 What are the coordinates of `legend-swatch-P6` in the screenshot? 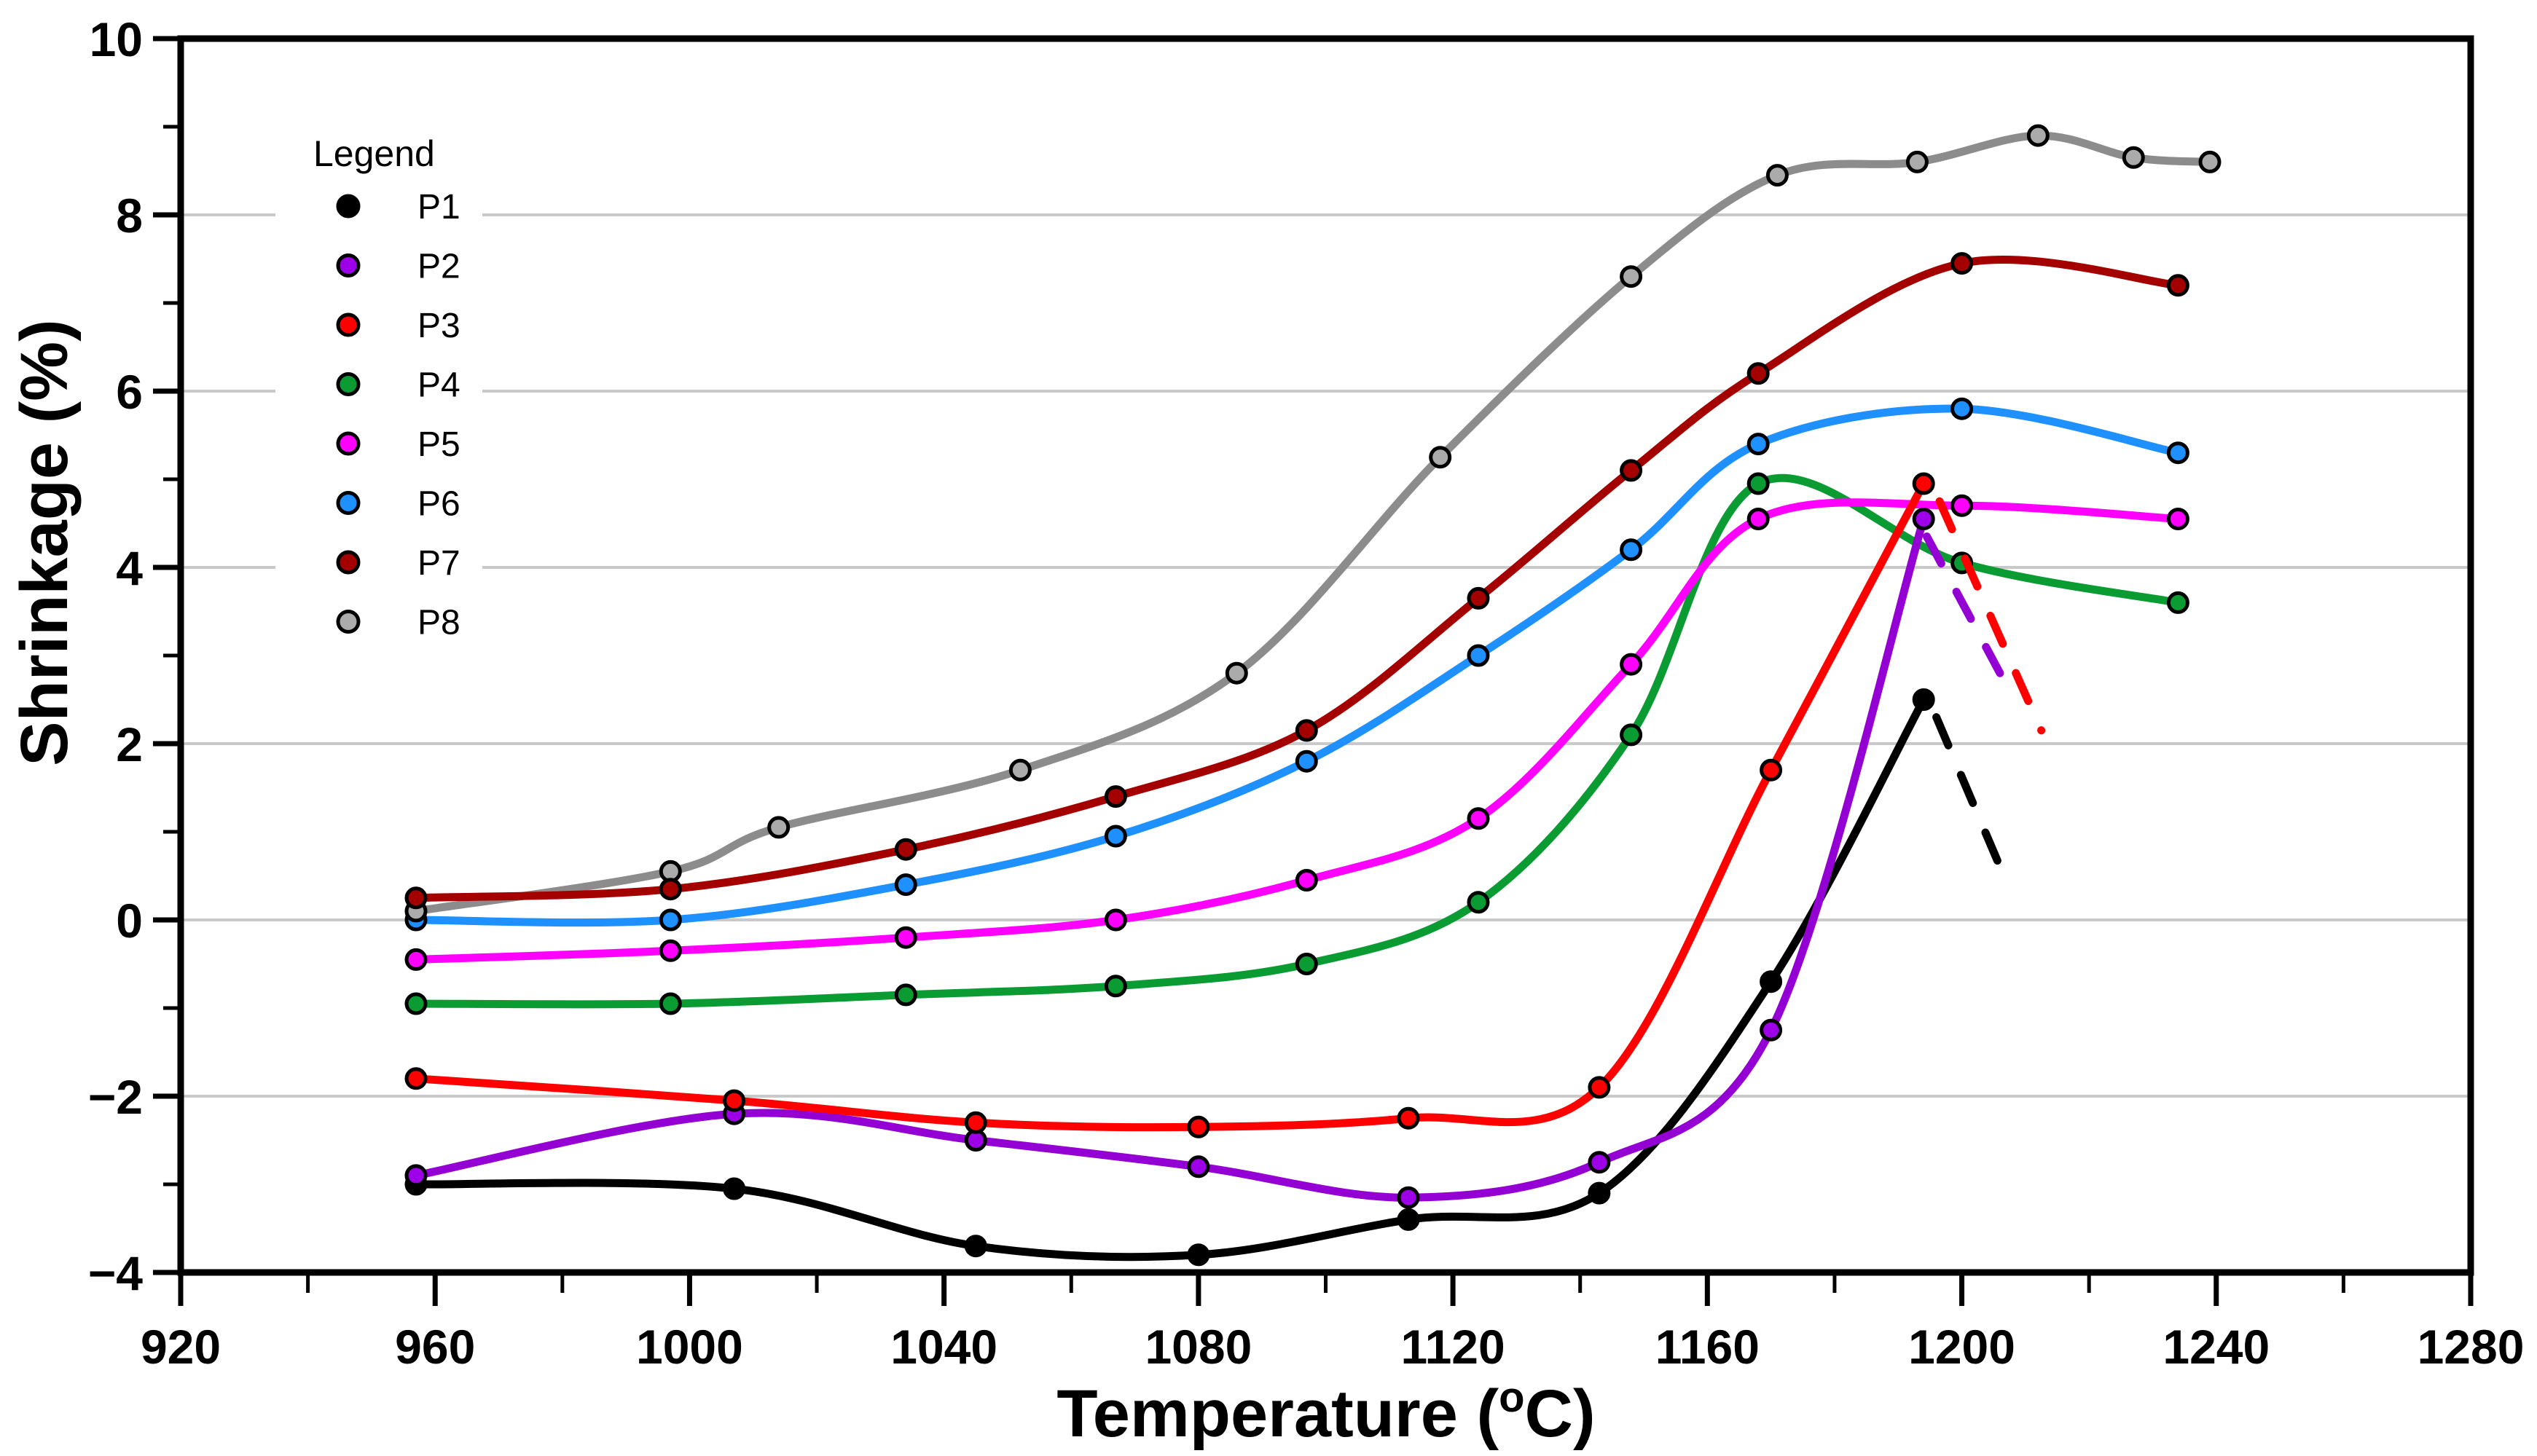 It's located at (349, 503).